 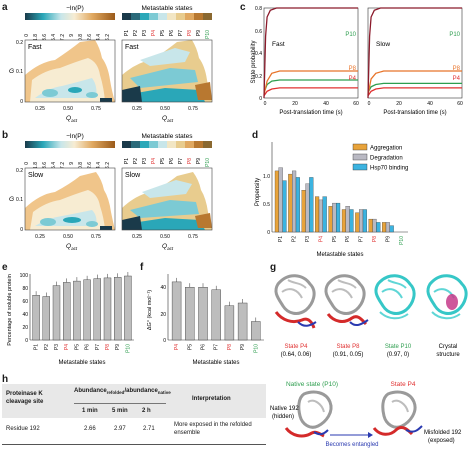 I want to click on crystal-label-2: structure, so click(x=448, y=355).